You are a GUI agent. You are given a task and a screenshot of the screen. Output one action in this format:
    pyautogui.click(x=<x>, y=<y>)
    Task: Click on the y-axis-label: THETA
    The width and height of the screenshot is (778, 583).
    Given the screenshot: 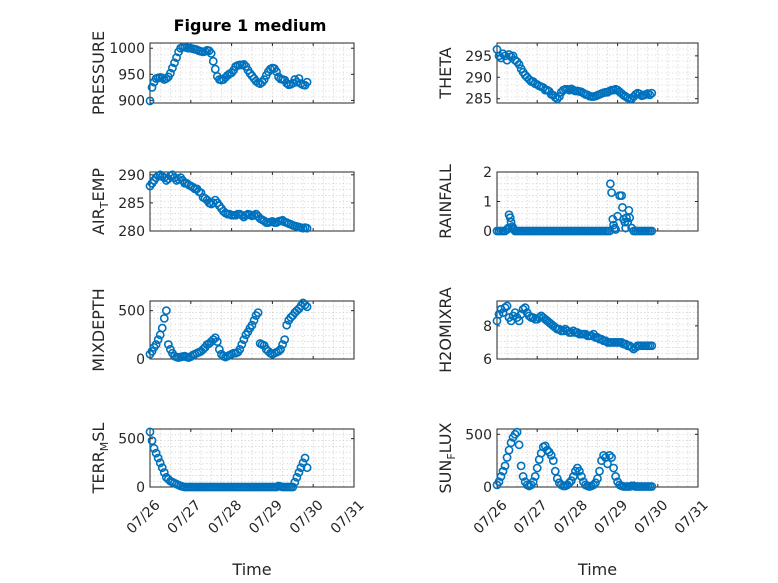 What is the action you would take?
    pyautogui.click(x=445, y=73)
    